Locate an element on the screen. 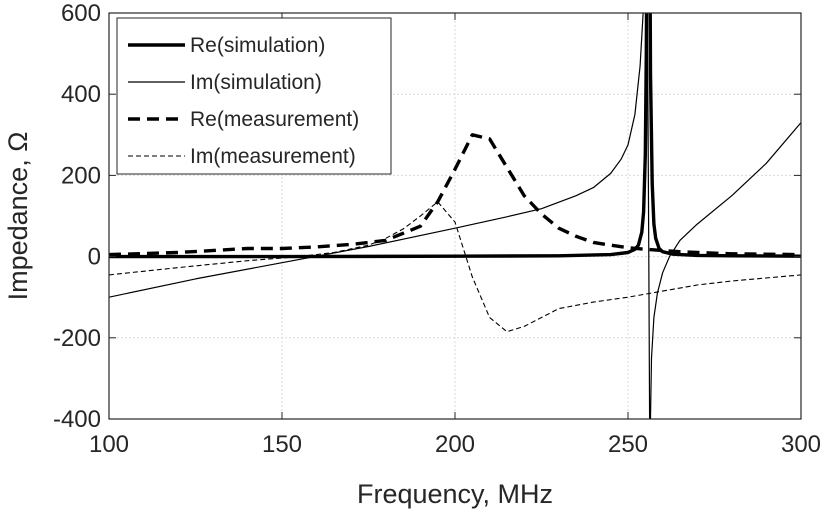 The image size is (827, 510). y-tick-label: 400 is located at coordinates (81, 94).